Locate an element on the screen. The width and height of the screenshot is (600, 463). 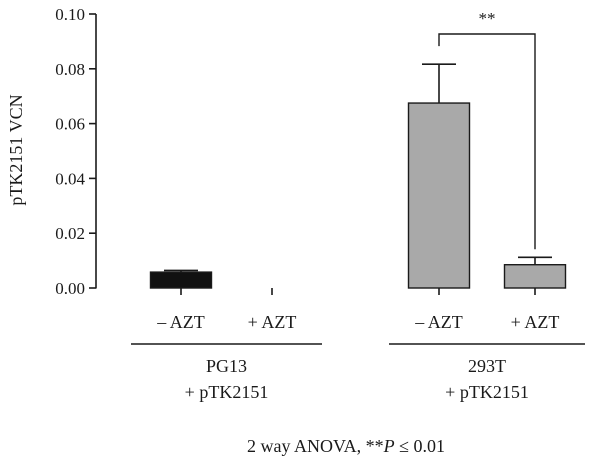
y-tick-label: 0.04 is located at coordinates (70, 178).